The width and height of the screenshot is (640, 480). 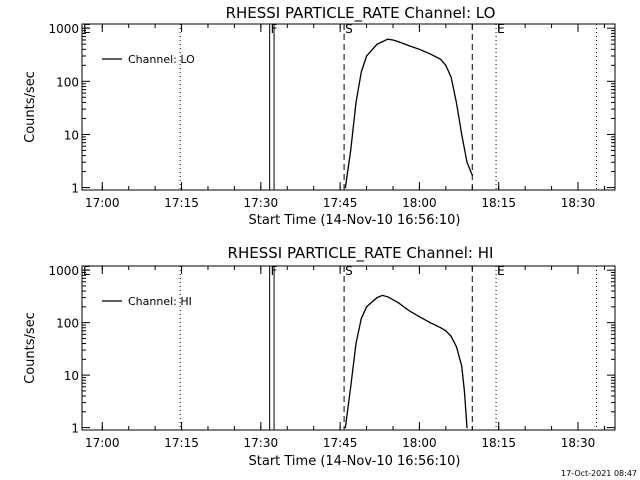 What do you see at coordinates (161, 59) in the screenshot?
I see `legend-label: Channel: LO` at bounding box center [161, 59].